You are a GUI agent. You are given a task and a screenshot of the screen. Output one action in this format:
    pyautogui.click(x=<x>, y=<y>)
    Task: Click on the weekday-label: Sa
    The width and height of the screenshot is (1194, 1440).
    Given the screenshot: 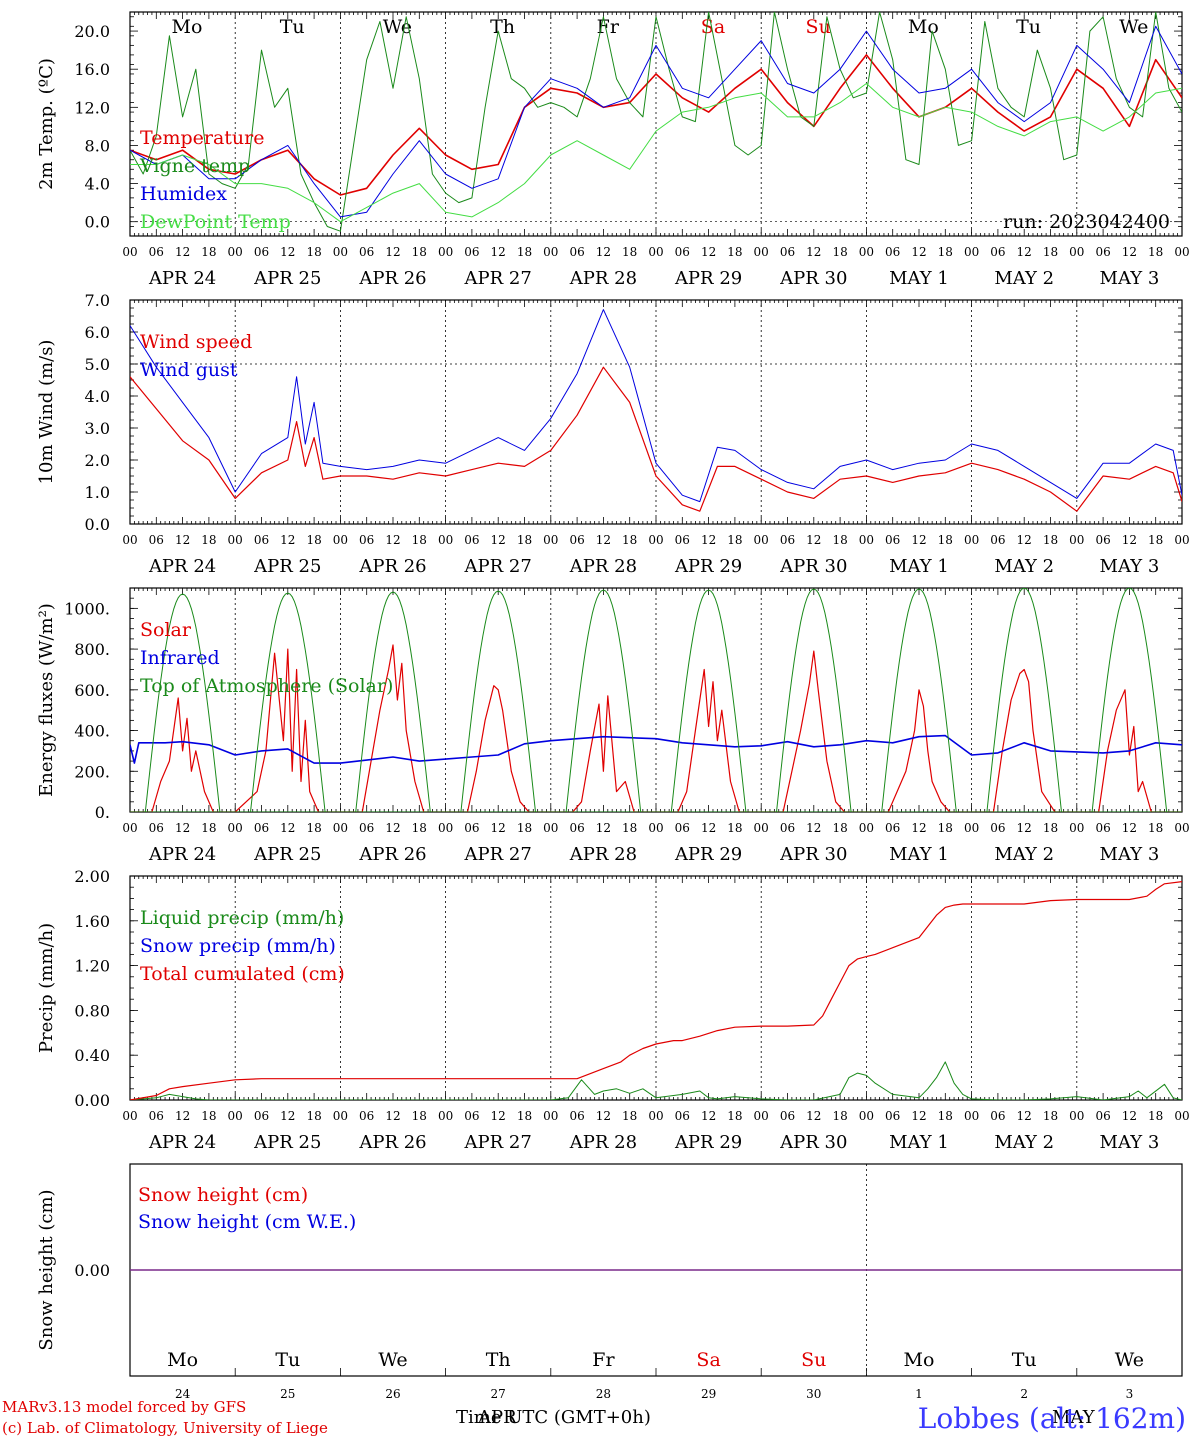 What is the action you would take?
    pyautogui.click(x=708, y=1360)
    